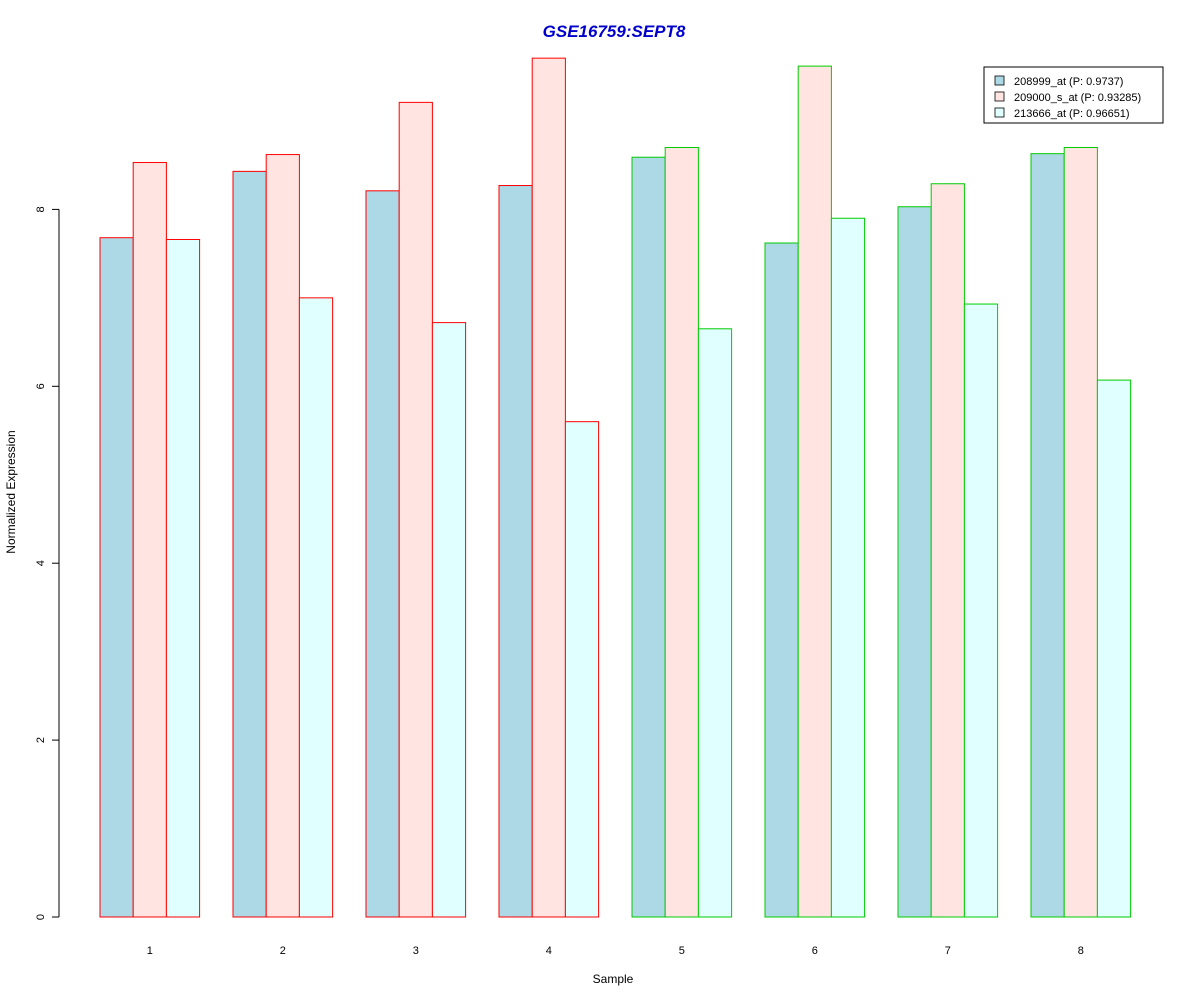  Describe the element at coordinates (948, 951) in the screenshot. I see `x-tick-label: 7` at that location.